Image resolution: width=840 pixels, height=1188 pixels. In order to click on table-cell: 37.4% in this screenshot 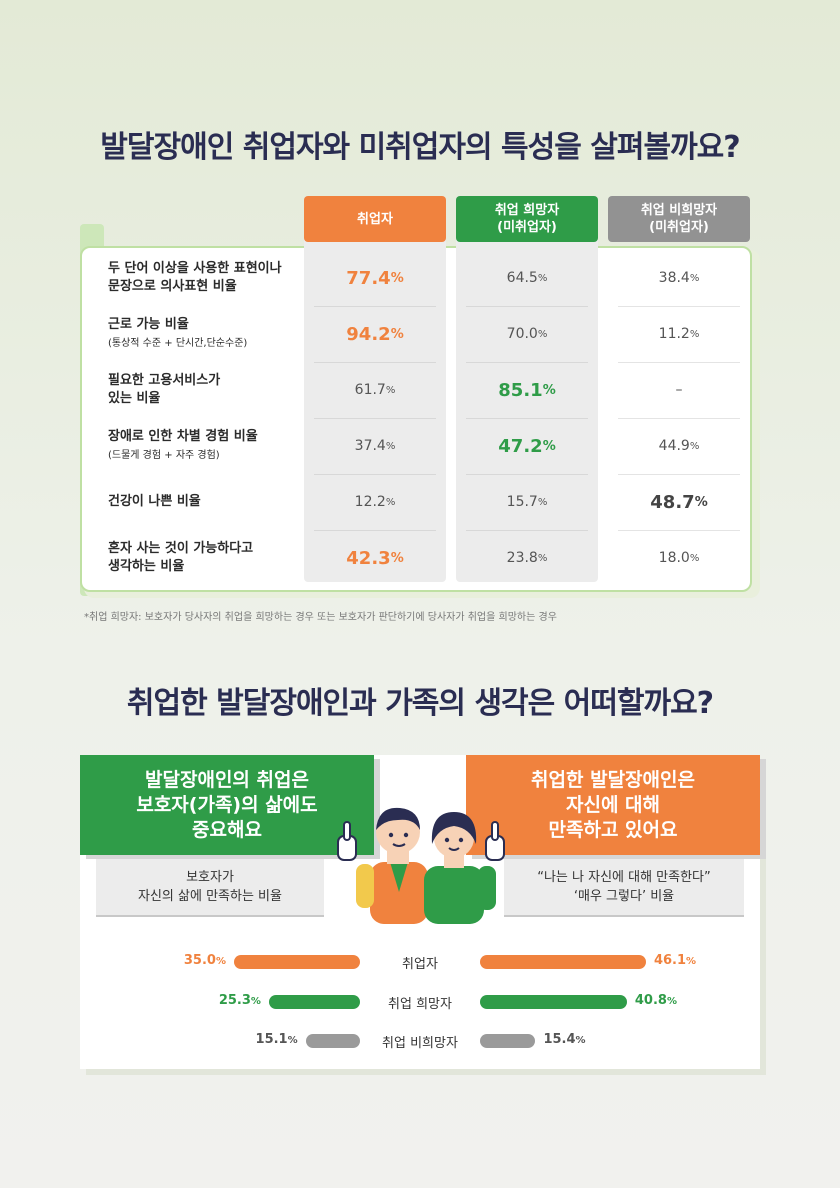, I will do `click(375, 446)`.